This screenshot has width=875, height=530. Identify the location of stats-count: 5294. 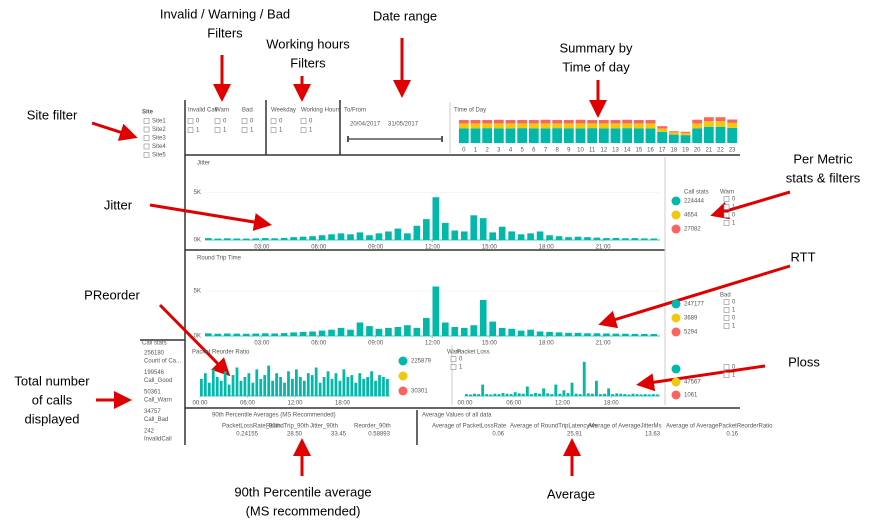
(691, 333).